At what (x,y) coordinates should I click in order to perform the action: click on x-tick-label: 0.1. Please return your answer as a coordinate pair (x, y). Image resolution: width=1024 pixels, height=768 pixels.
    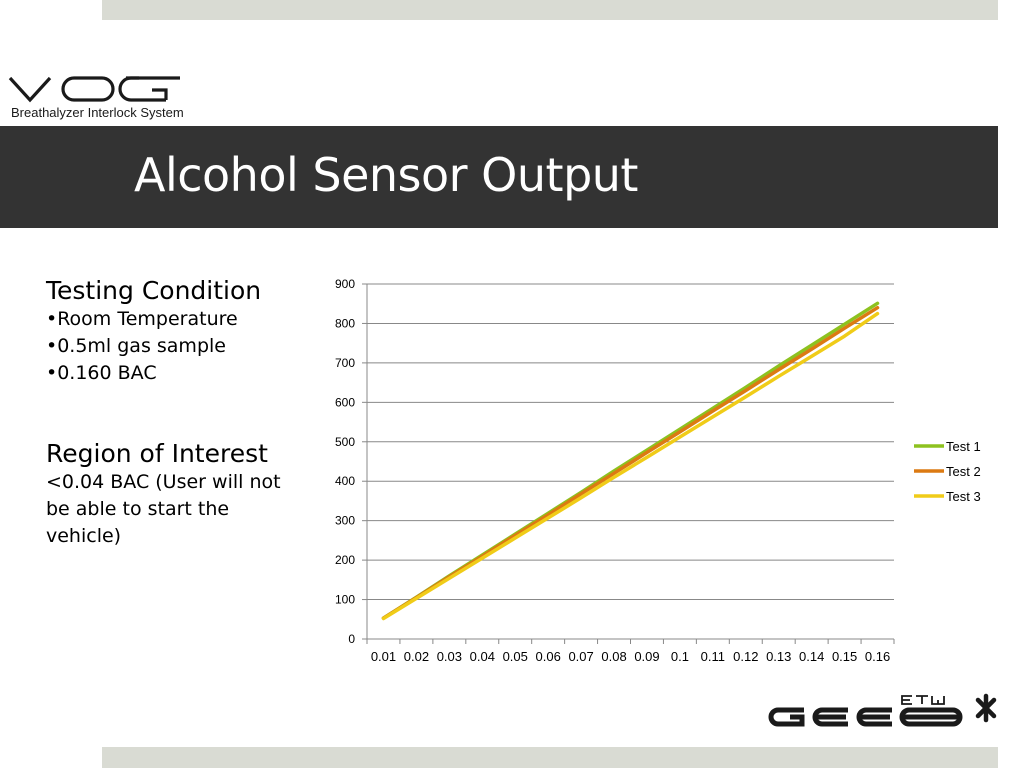
    Looking at the image, I should click on (680, 656).